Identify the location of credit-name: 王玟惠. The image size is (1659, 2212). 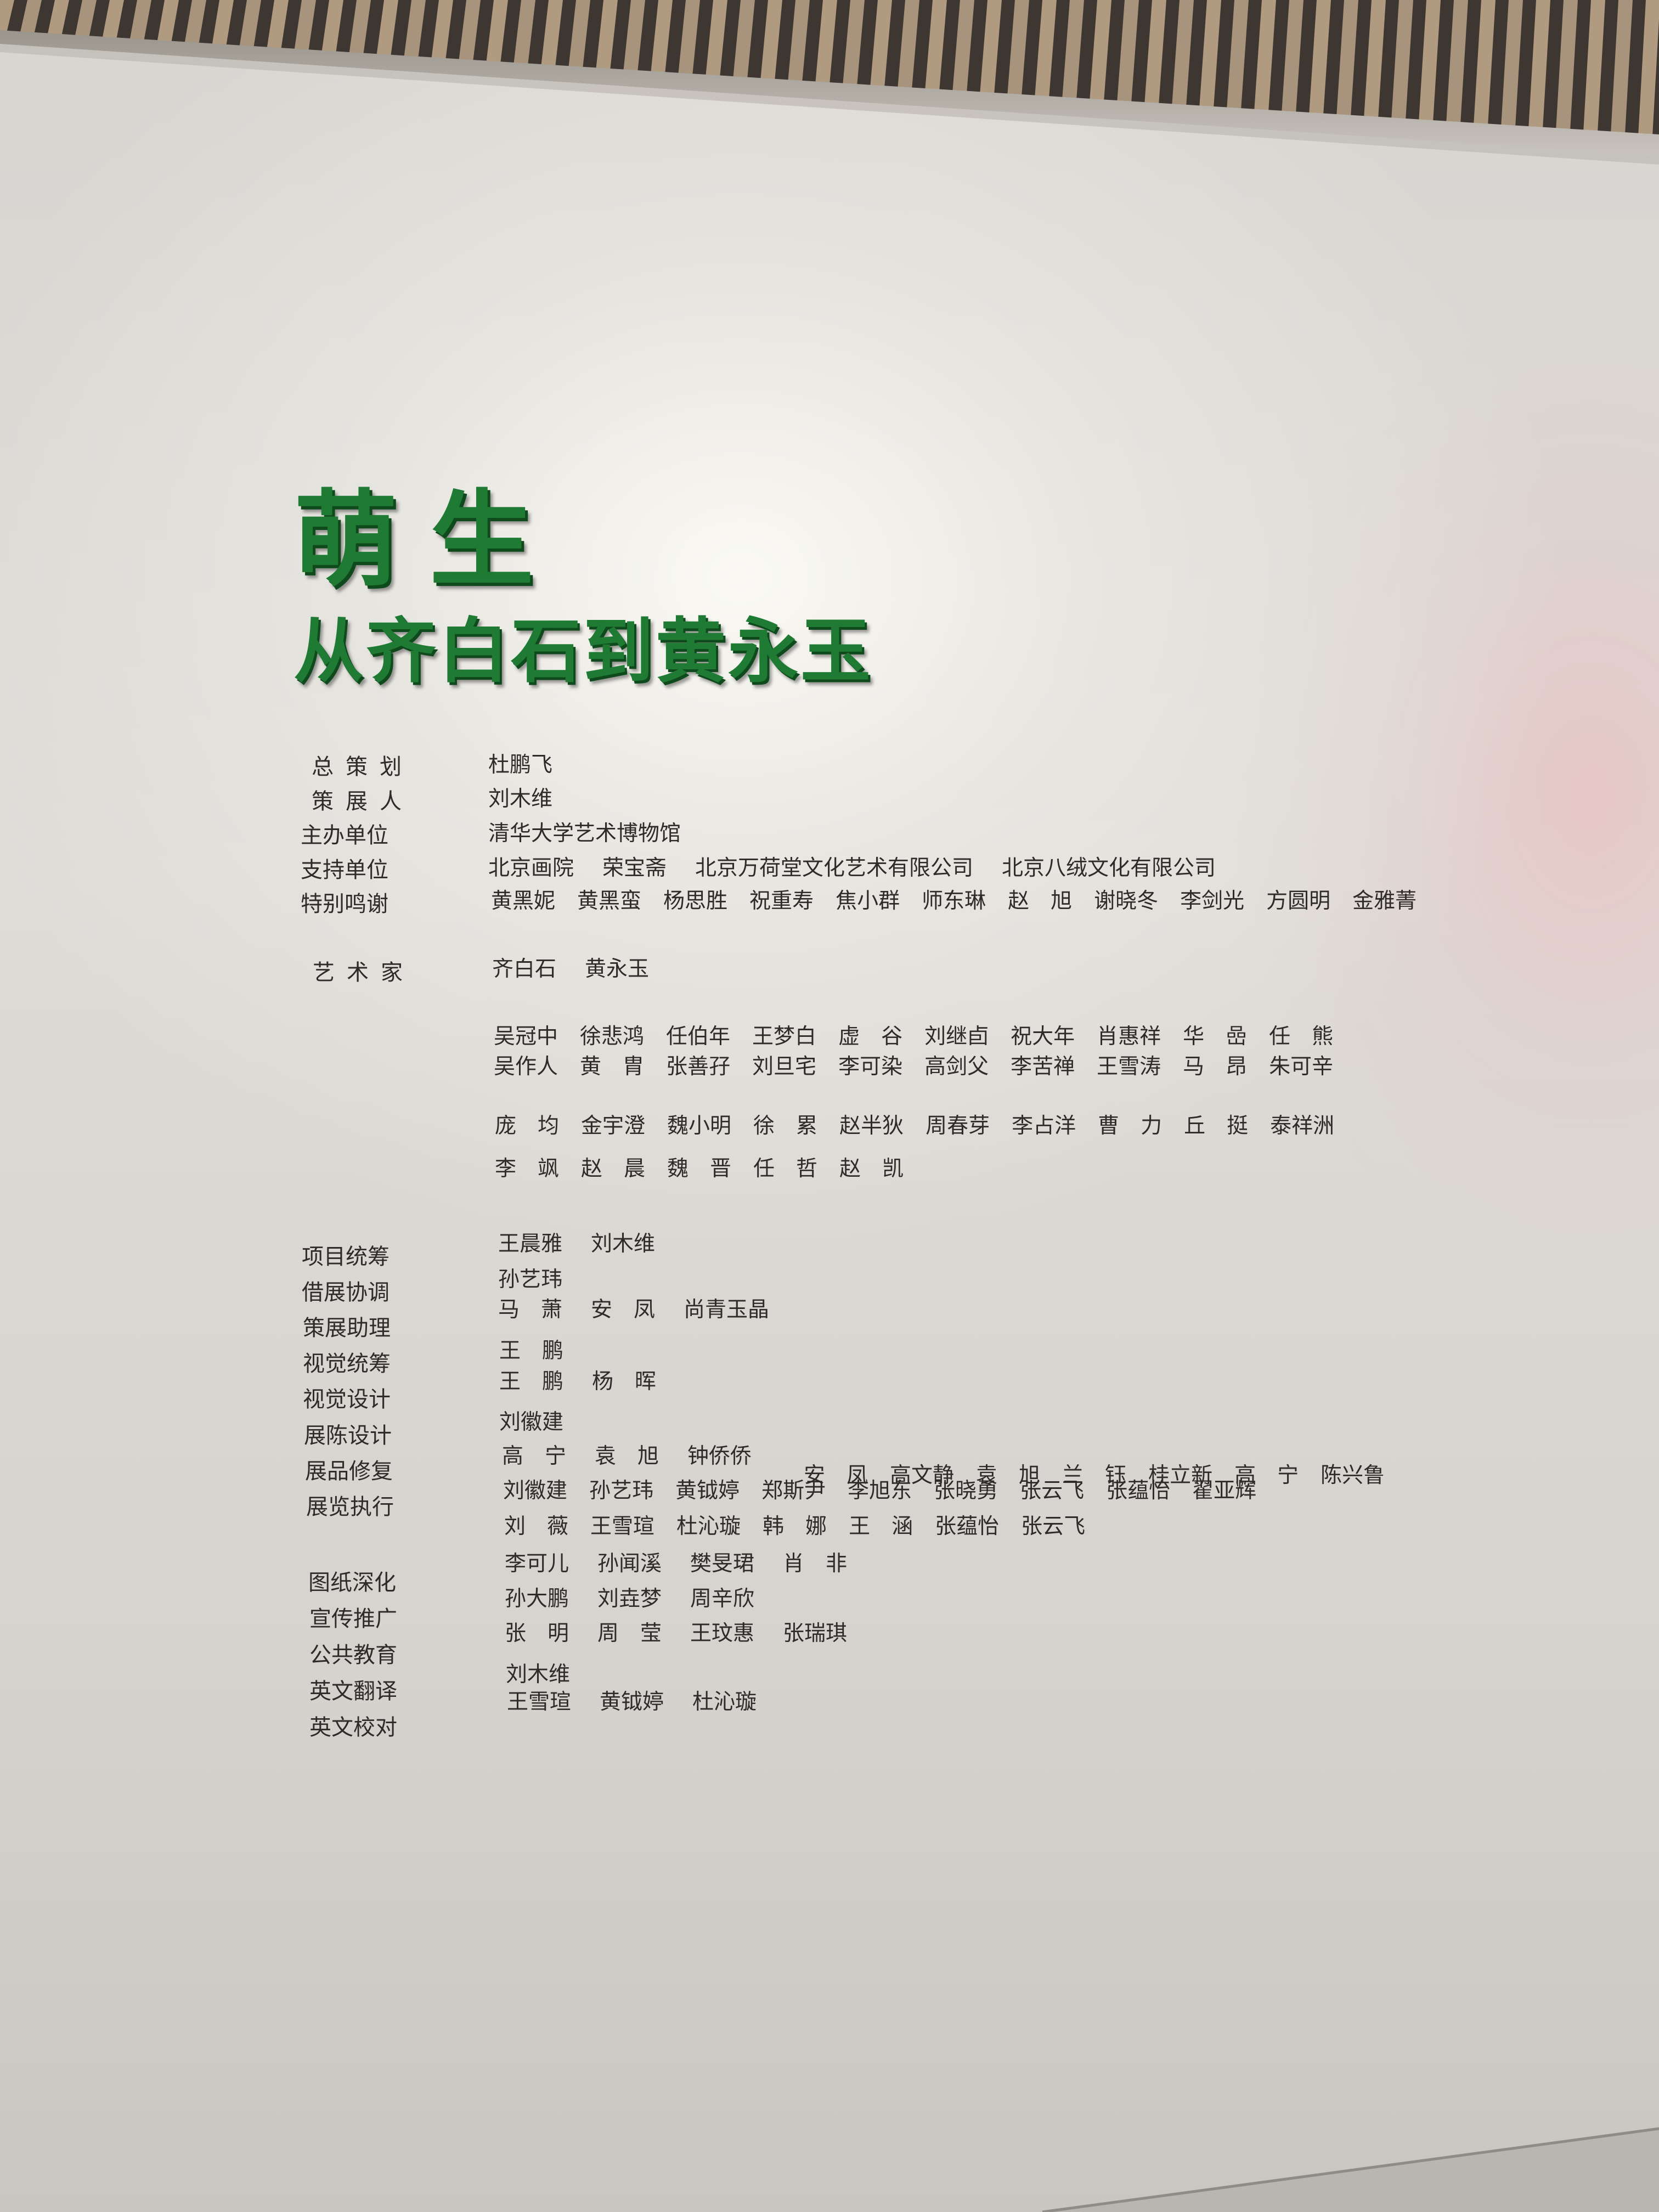
(723, 1634).